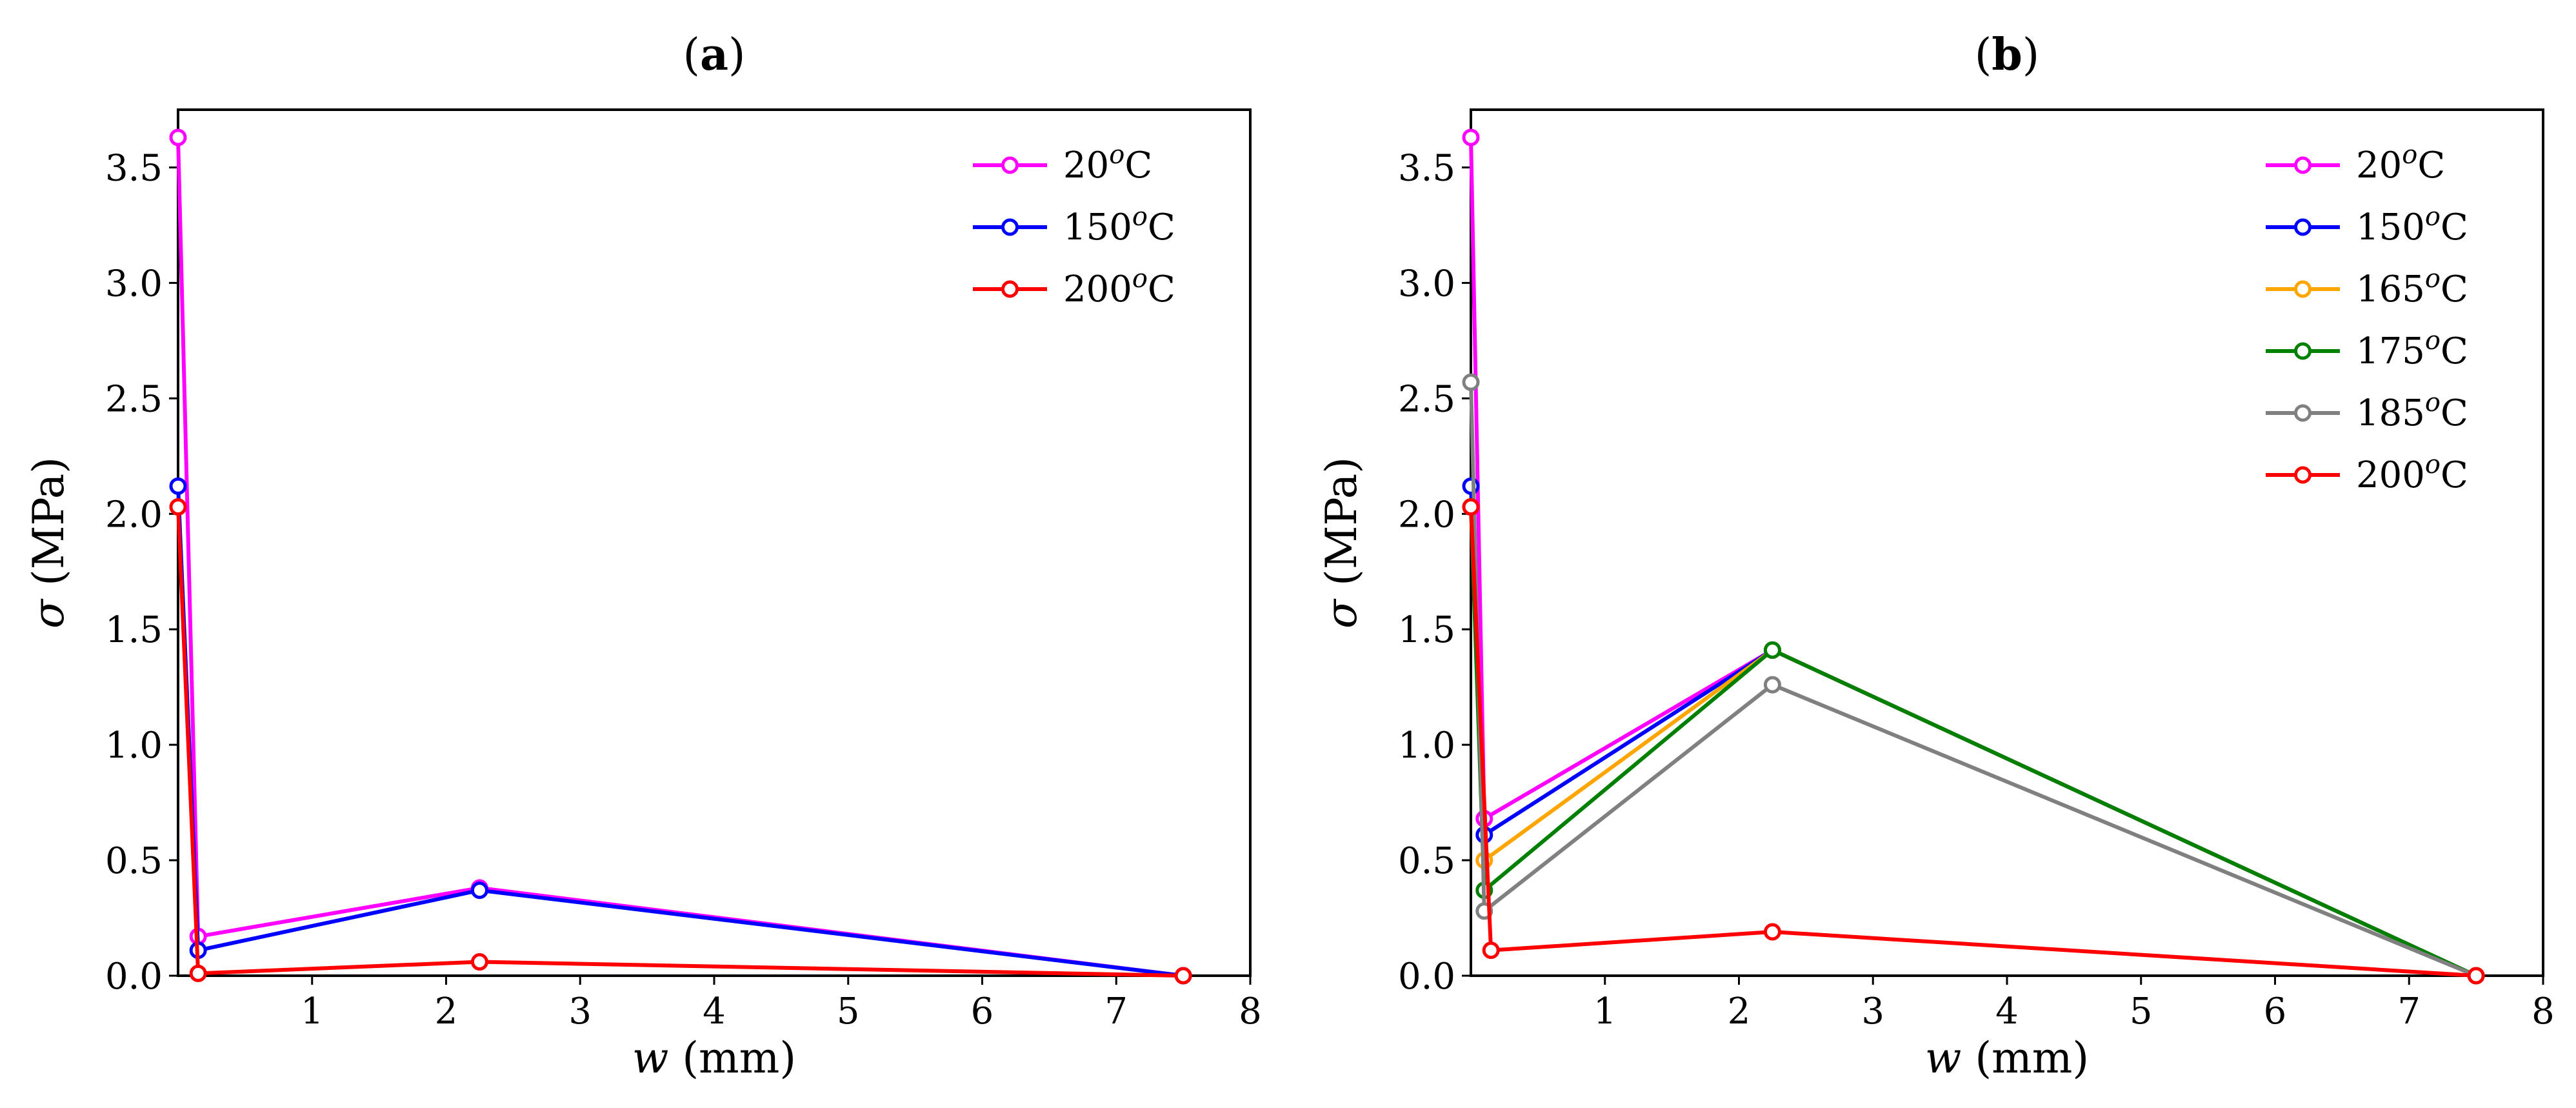  I want to click on chart-title: (a), so click(714, 55).